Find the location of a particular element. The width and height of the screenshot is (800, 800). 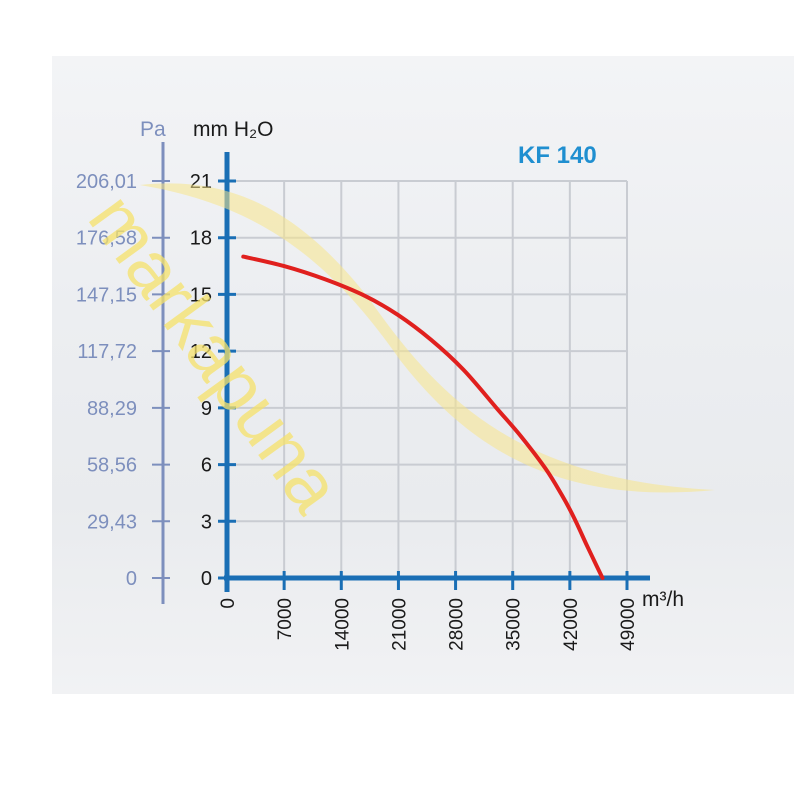

x-tick-label: 49000 is located at coordinates (628, 624).